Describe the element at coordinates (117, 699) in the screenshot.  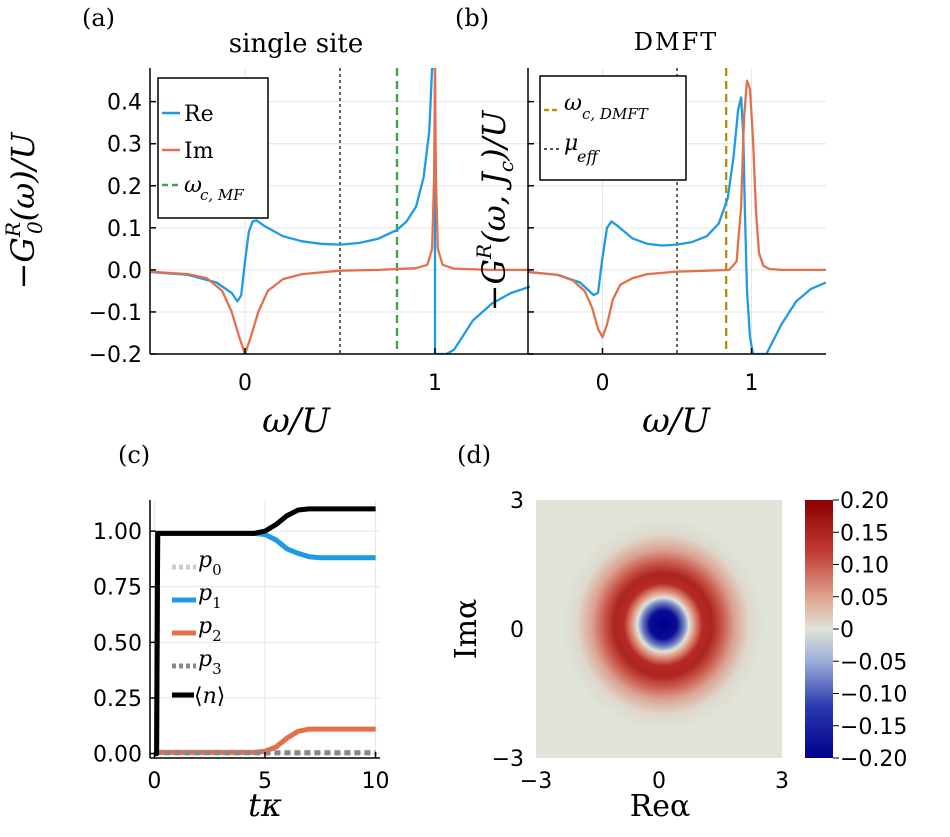
I see `ytick-label: 0.25` at that location.